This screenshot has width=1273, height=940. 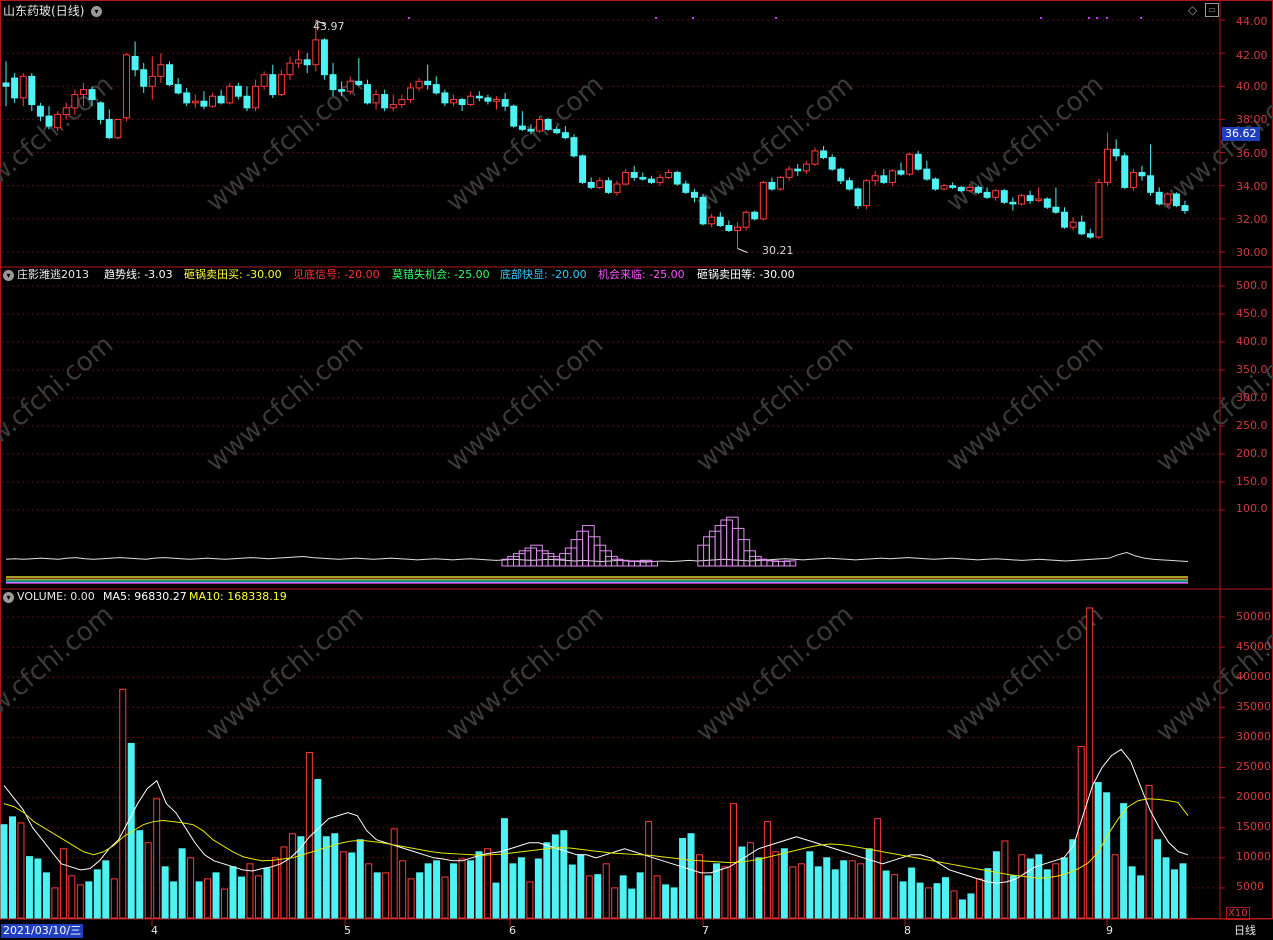 What do you see at coordinates (1252, 481) in the screenshot?
I see `indicator-axis-label: 150.0` at bounding box center [1252, 481].